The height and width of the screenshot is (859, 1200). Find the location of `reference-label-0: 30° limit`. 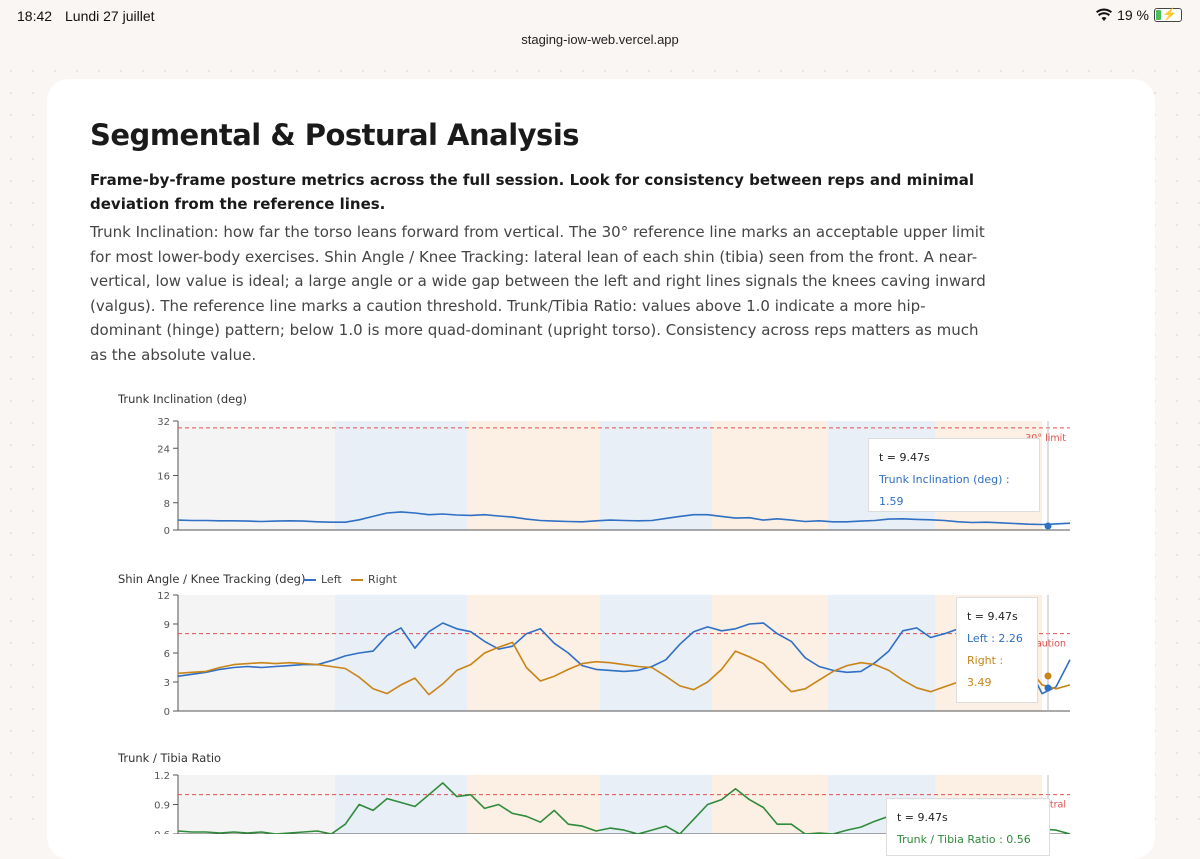

reference-label-0: 30° limit is located at coordinates (1045, 438).